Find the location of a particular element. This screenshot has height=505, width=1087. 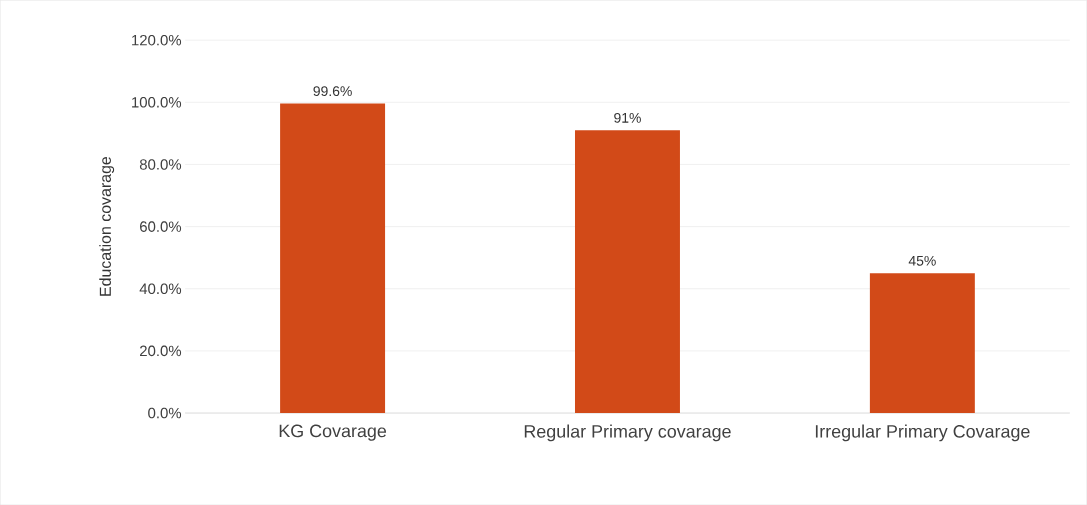

y-tick-label: 100.0% is located at coordinates (157, 102).